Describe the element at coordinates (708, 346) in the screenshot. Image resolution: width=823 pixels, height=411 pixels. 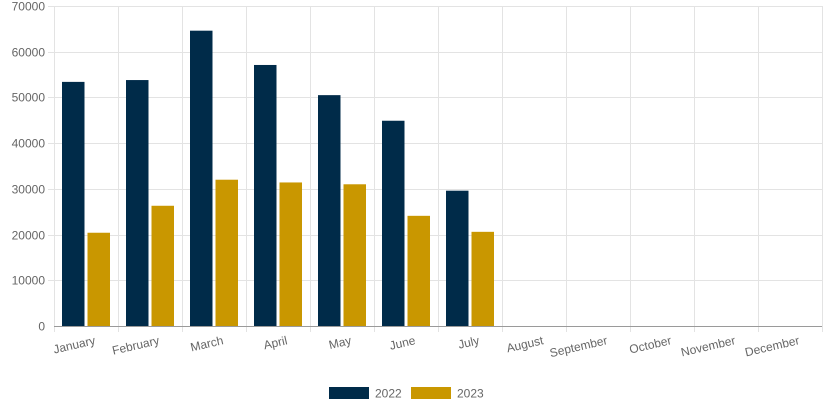
I see `x-tick-label: November` at that location.